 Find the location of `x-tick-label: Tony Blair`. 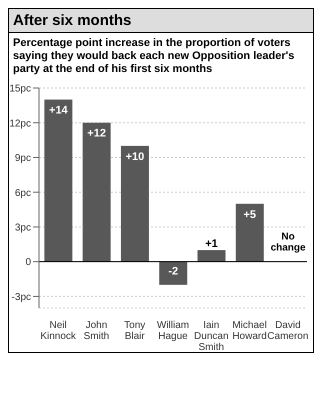

x-tick-label: Tony Blair is located at coordinates (135, 331).